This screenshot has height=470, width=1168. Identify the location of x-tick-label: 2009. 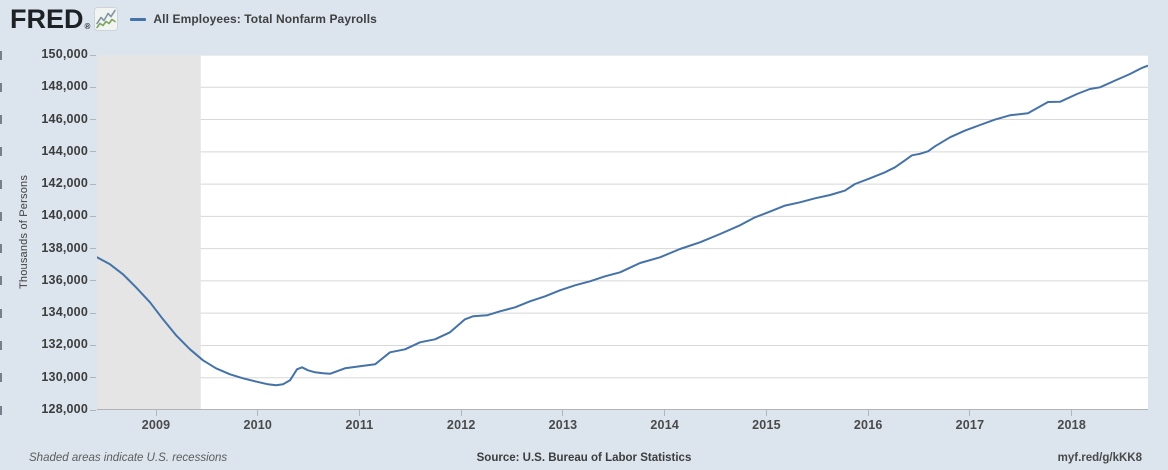
(156, 425).